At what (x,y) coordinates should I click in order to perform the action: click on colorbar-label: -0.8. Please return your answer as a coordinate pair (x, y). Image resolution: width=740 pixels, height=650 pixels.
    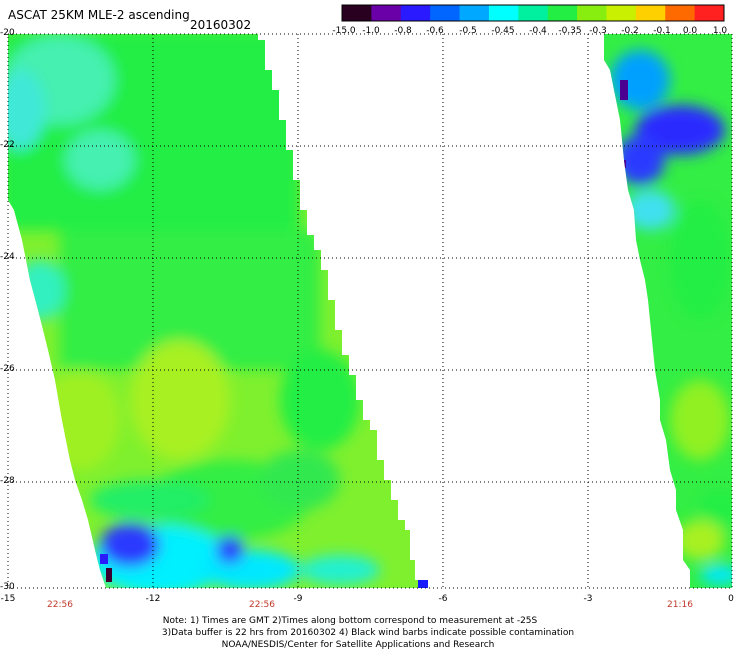
    Looking at the image, I should click on (403, 31).